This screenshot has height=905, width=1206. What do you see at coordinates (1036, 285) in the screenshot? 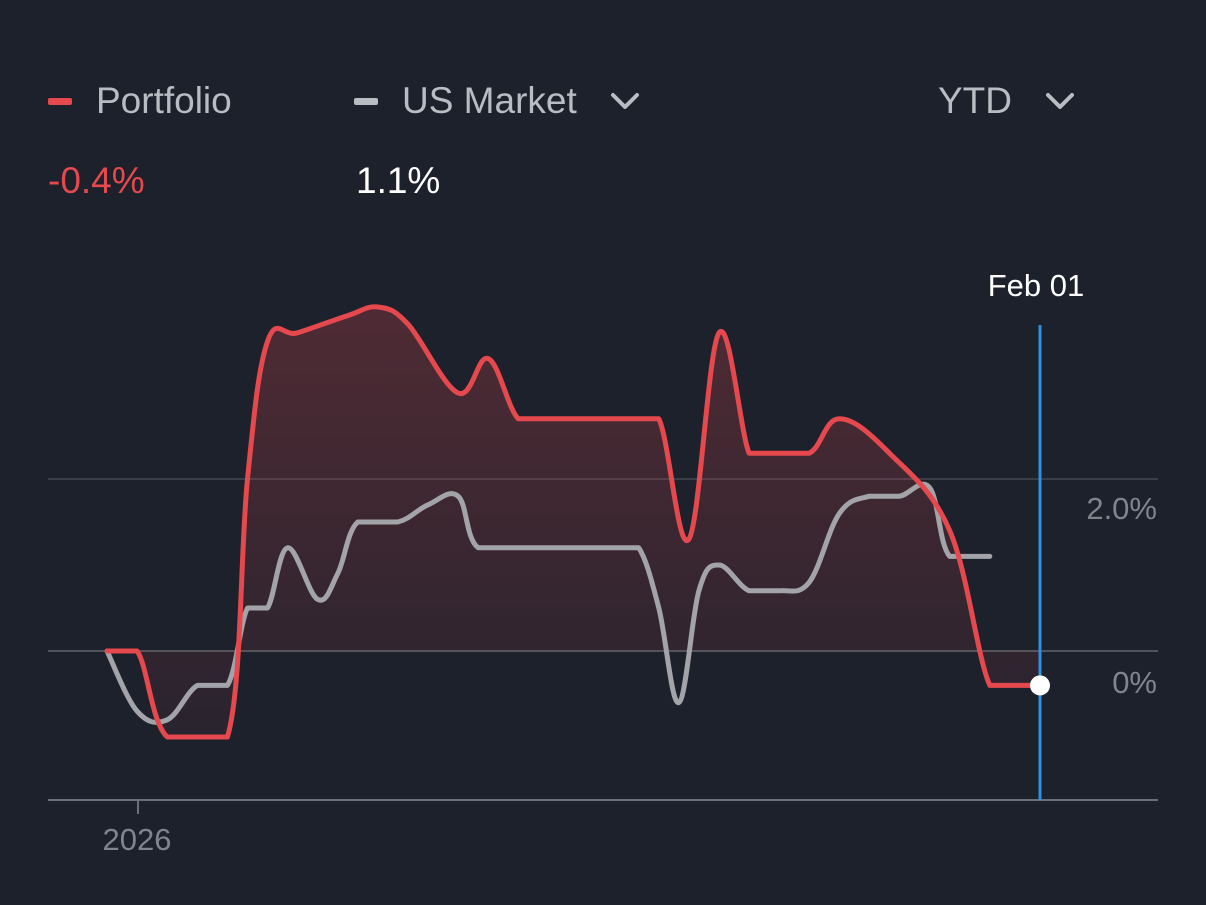
I see `crosshair-date-label: Feb 01` at bounding box center [1036, 285].